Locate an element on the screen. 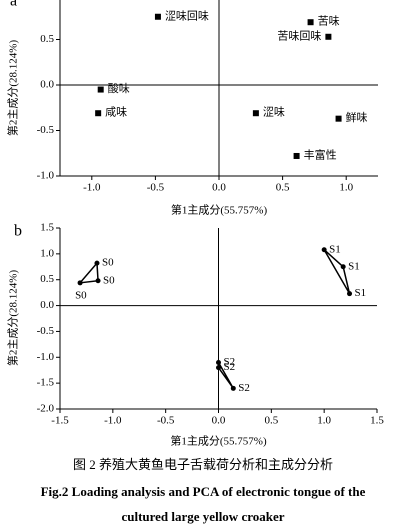 The width and height of the screenshot is (406, 528). point-label: 涩味 is located at coordinates (274, 112).